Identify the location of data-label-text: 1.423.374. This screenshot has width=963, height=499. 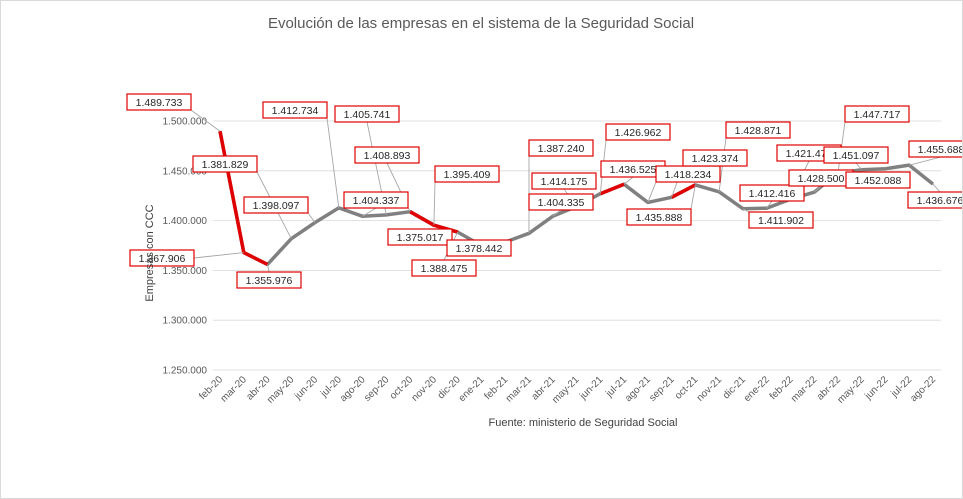
(715, 159).